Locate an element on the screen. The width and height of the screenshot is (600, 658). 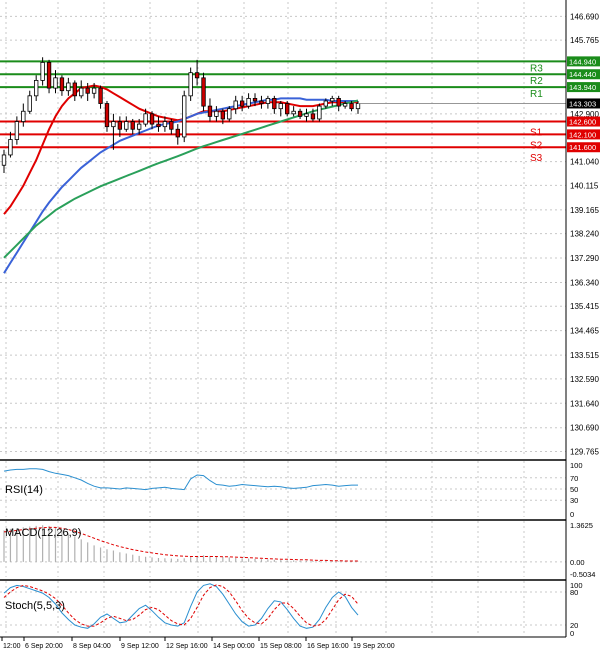
macd-tick-label: 0.00 is located at coordinates (577, 562).